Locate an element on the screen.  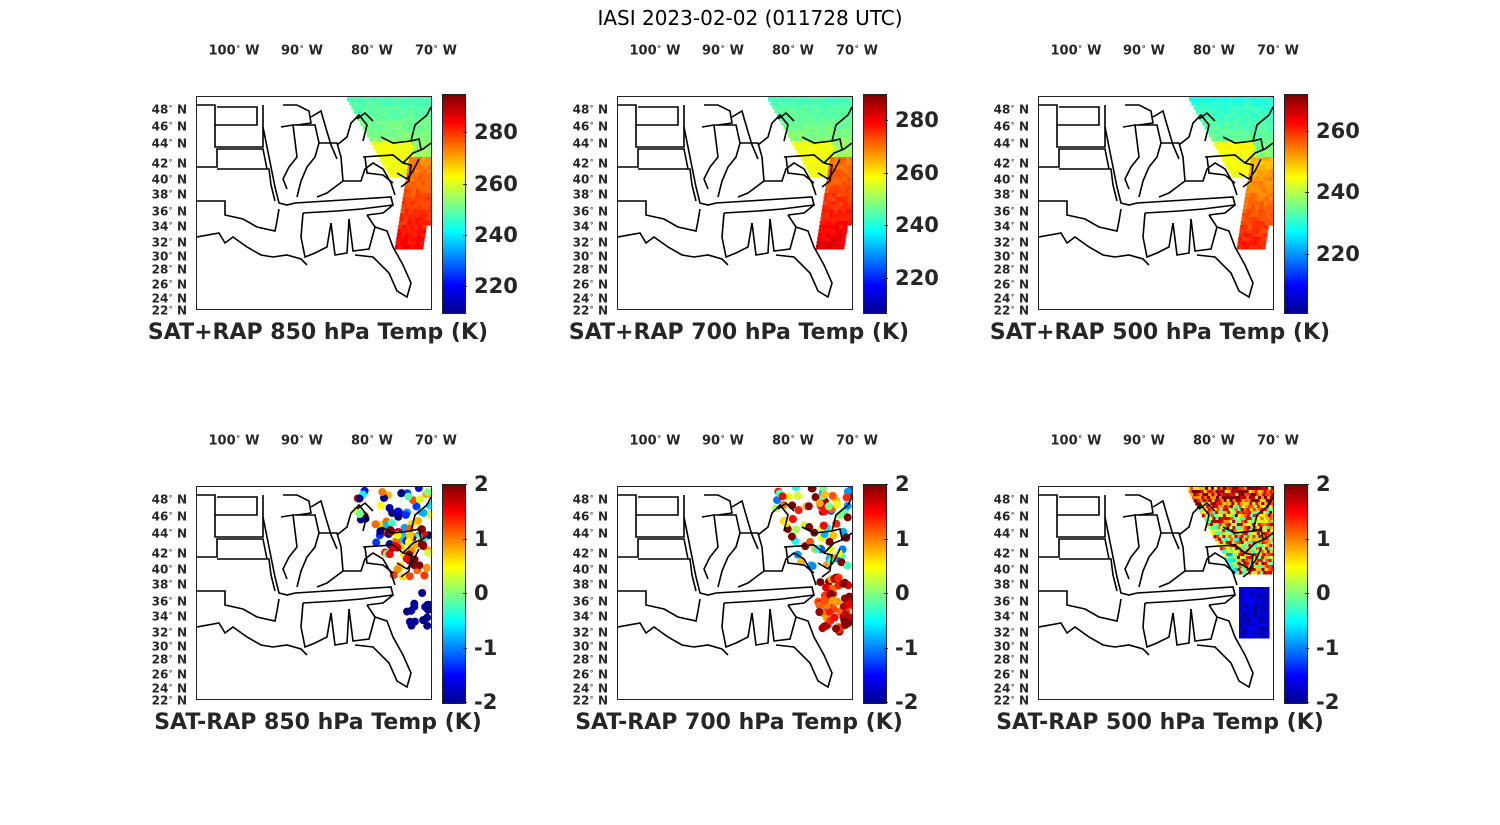
lat-tick-label: 22∘ N is located at coordinates (169, 310).